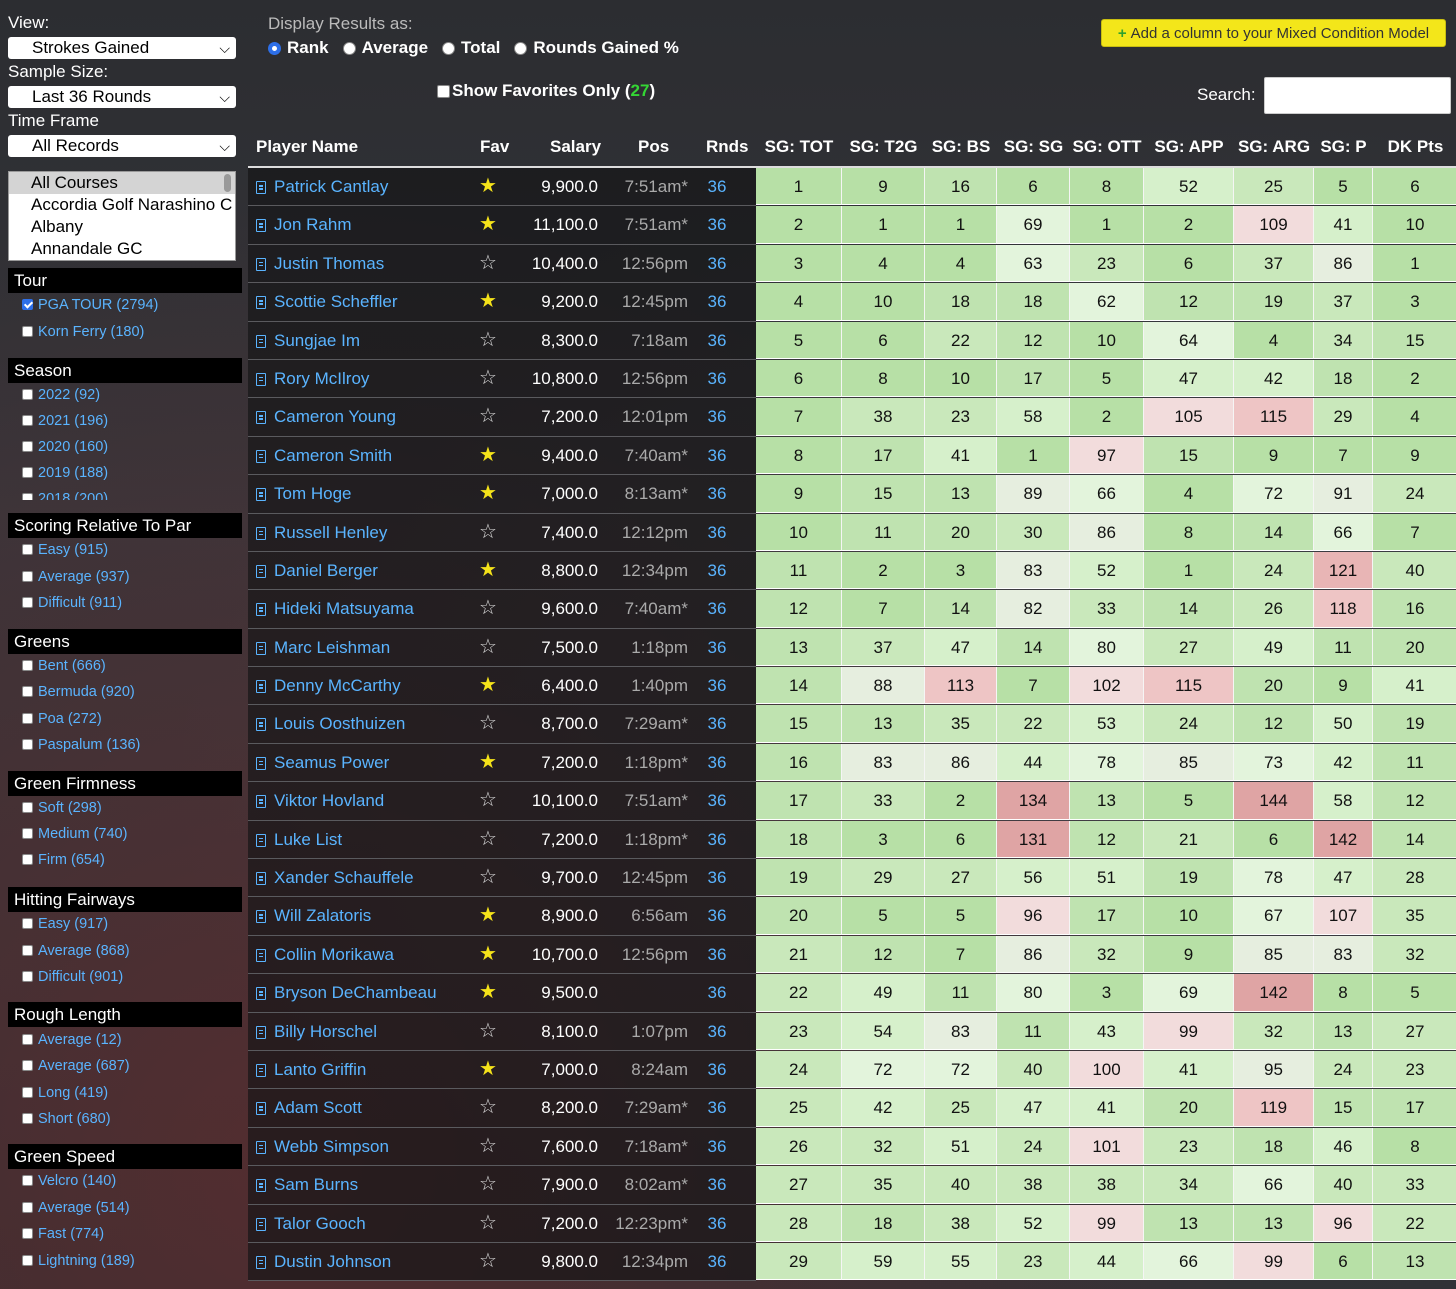  Describe the element at coordinates (76, 577) in the screenshot. I see `filter-option-scoring: Average (937)` at that location.